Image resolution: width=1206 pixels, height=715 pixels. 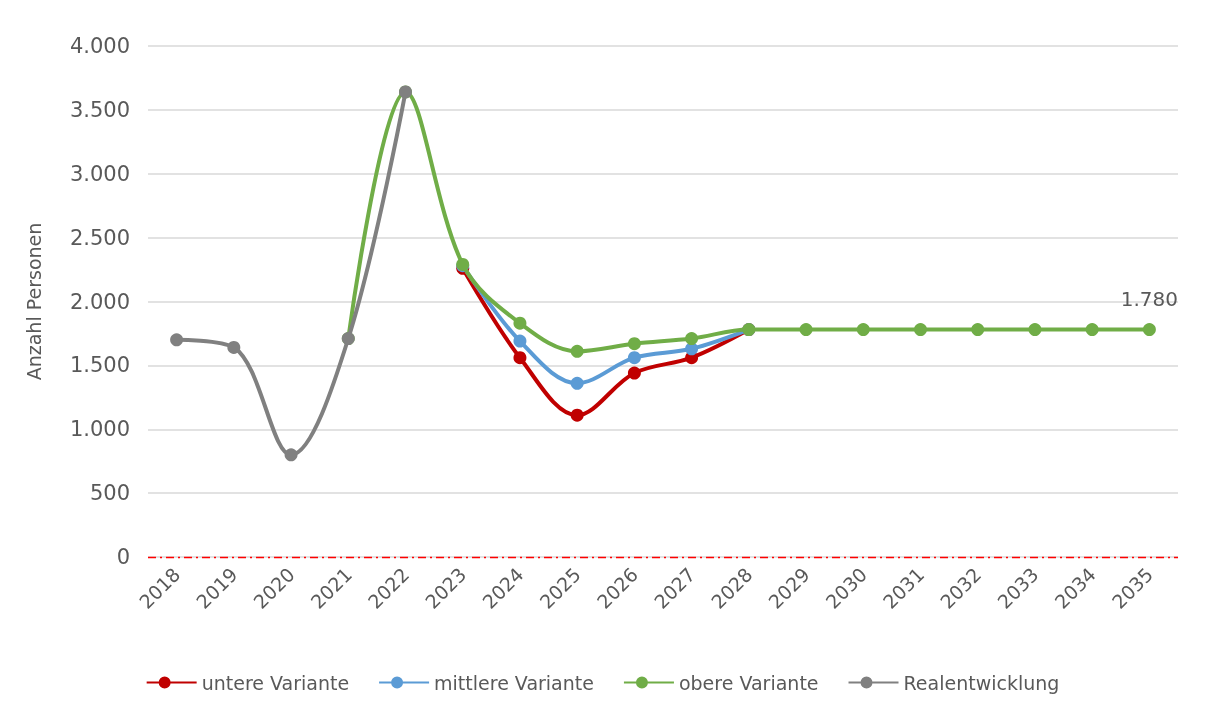 What do you see at coordinates (99, 46) in the screenshot?
I see `y-tick-label: 4.000` at bounding box center [99, 46].